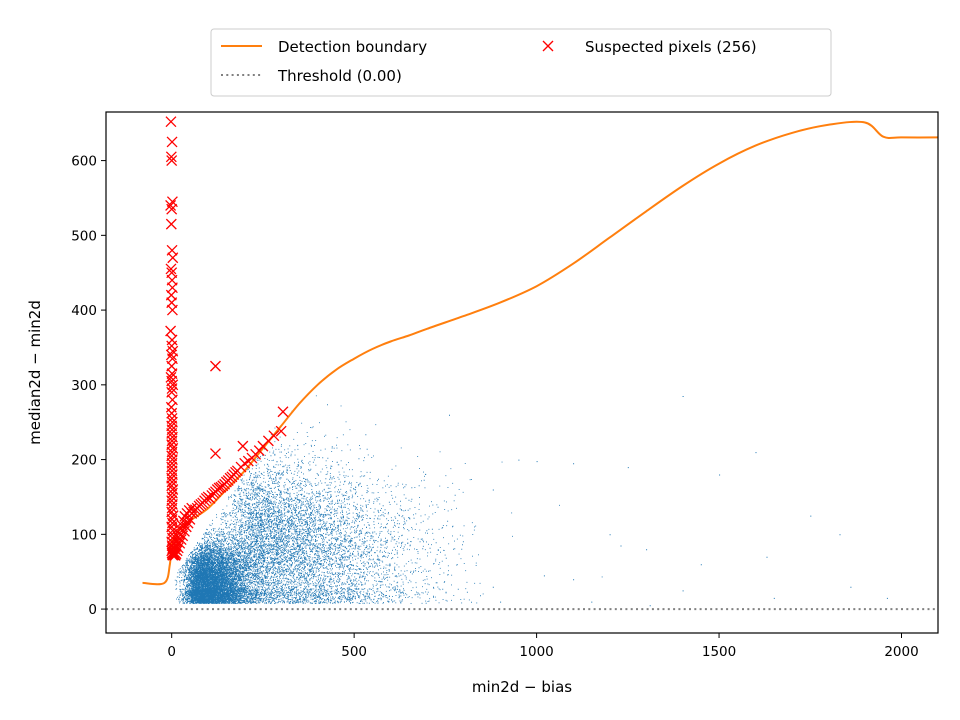 This screenshot has height=720, width=960. I want to click on legend-box, so click(521, 62).